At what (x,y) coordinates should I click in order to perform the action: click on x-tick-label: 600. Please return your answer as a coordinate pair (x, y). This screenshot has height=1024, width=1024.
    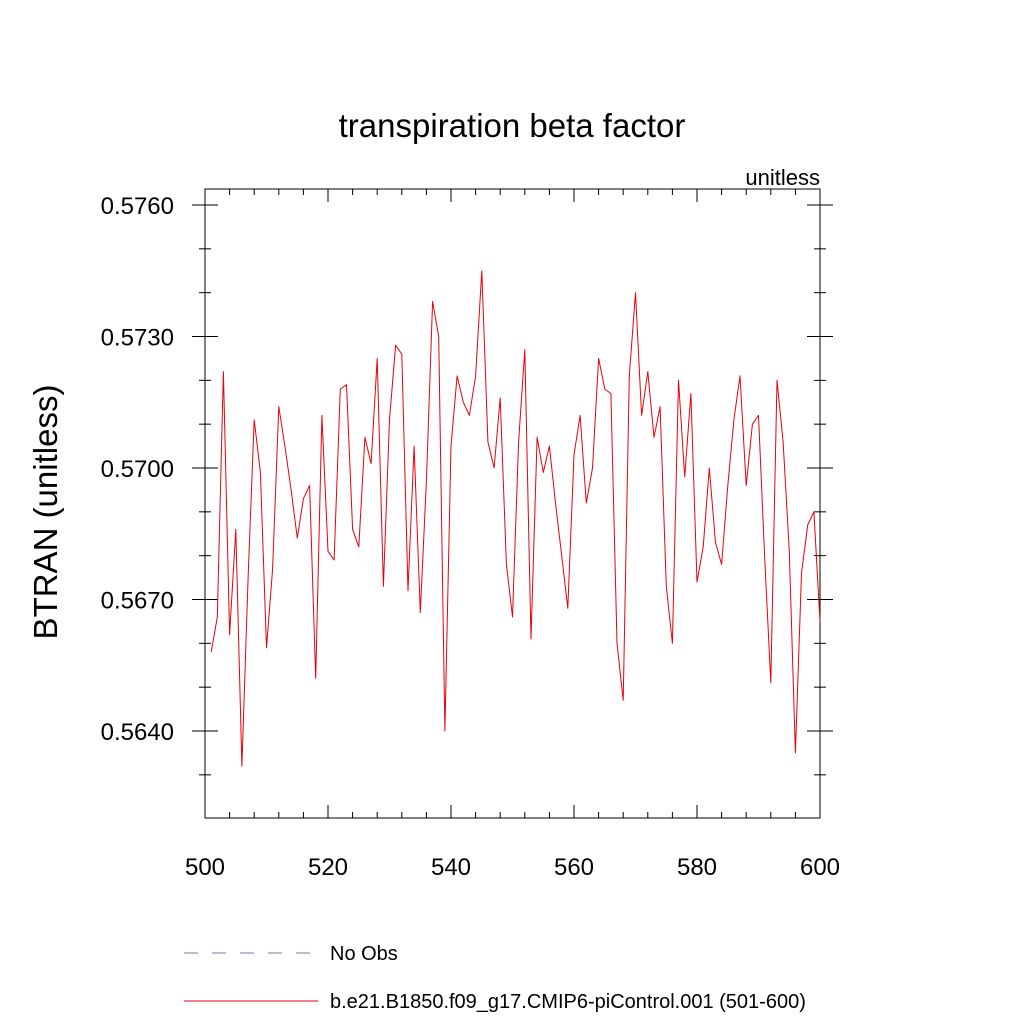
    Looking at the image, I should click on (820, 867).